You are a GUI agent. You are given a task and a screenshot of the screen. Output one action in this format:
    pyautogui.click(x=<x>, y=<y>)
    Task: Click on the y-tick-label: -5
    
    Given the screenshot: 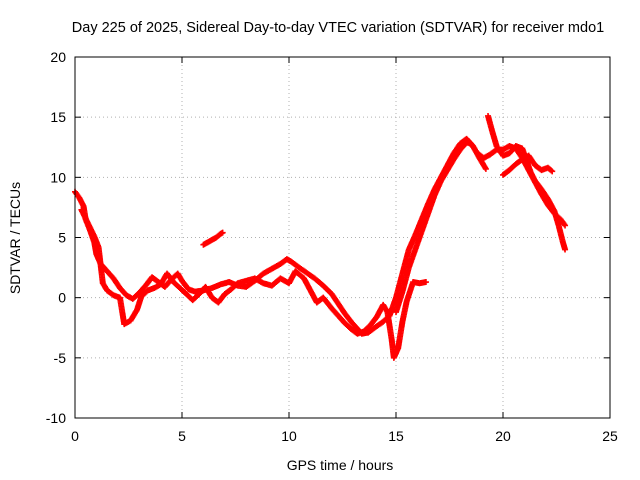 What is the action you would take?
    pyautogui.click(x=60, y=358)
    